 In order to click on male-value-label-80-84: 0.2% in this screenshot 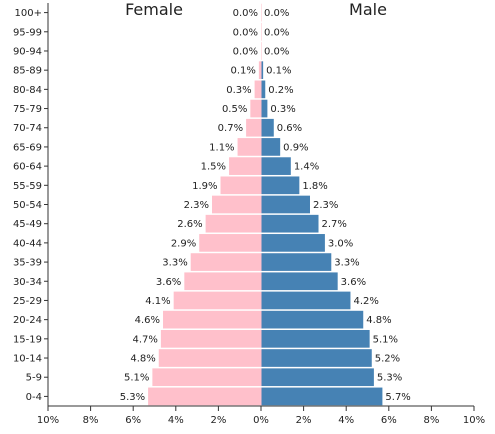, I will do `click(280, 90)`.